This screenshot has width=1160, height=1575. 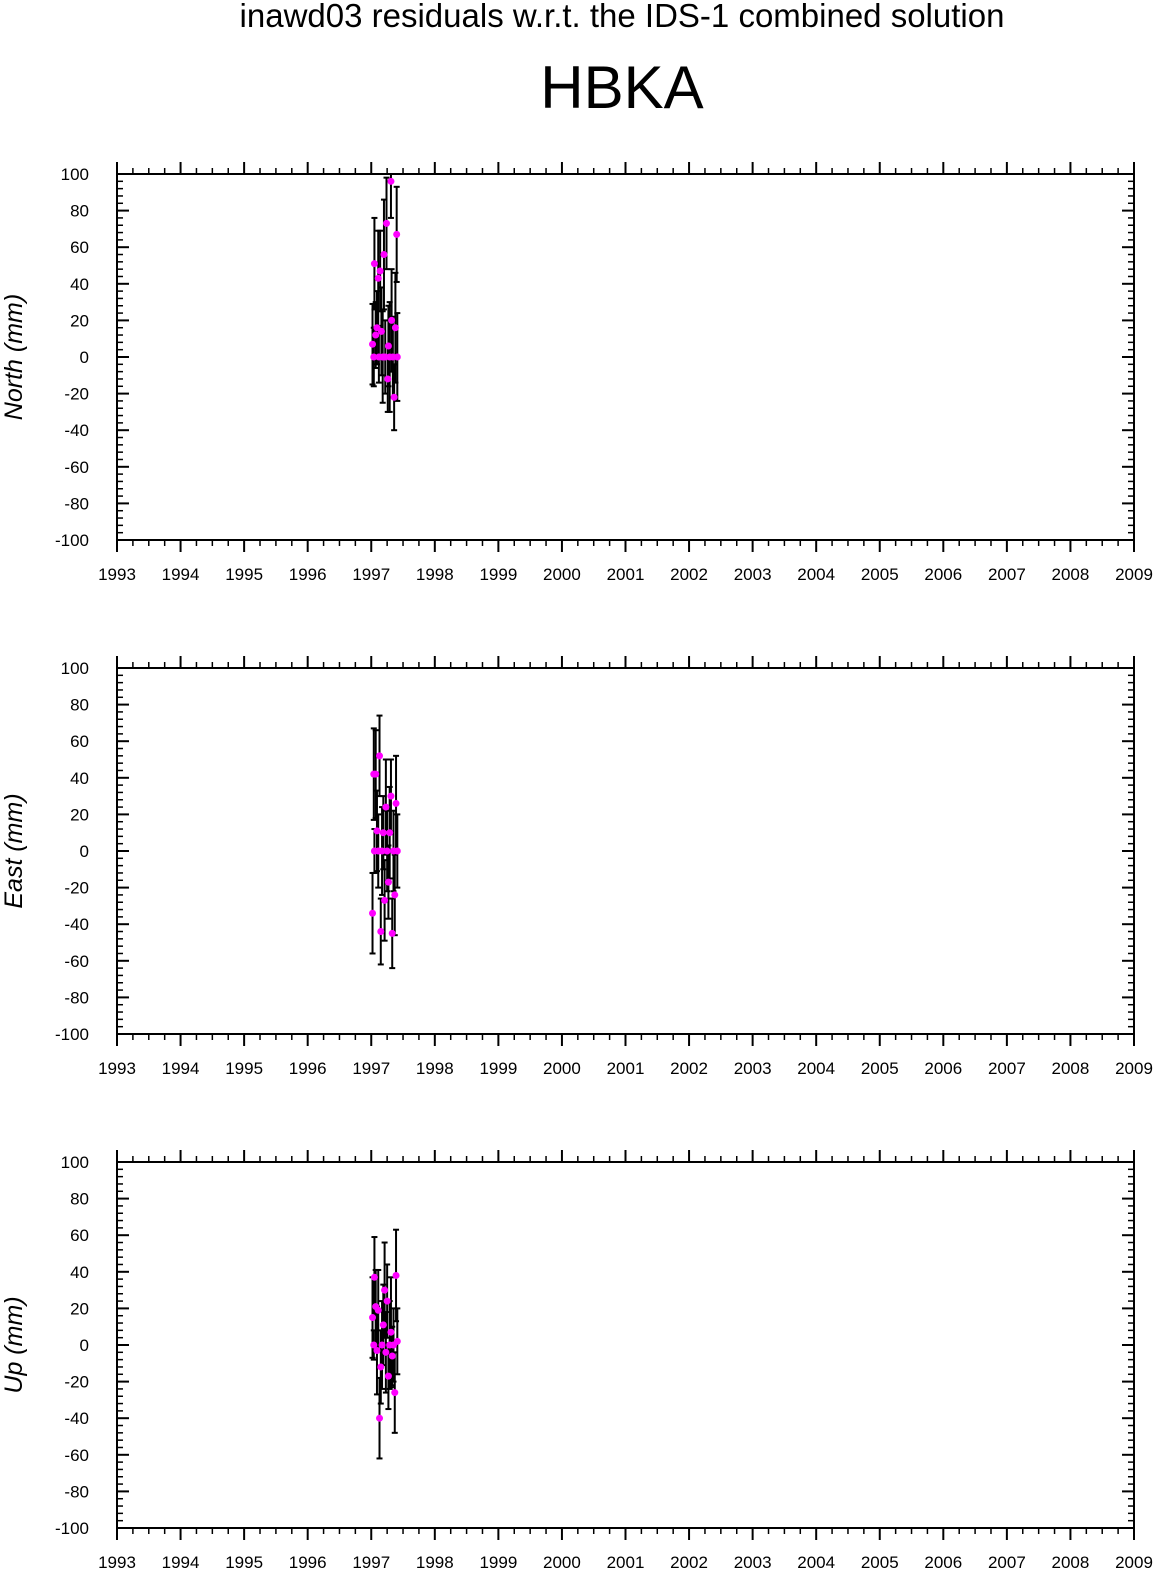 I want to click on y-tick-label: 20, so click(x=79, y=1308).